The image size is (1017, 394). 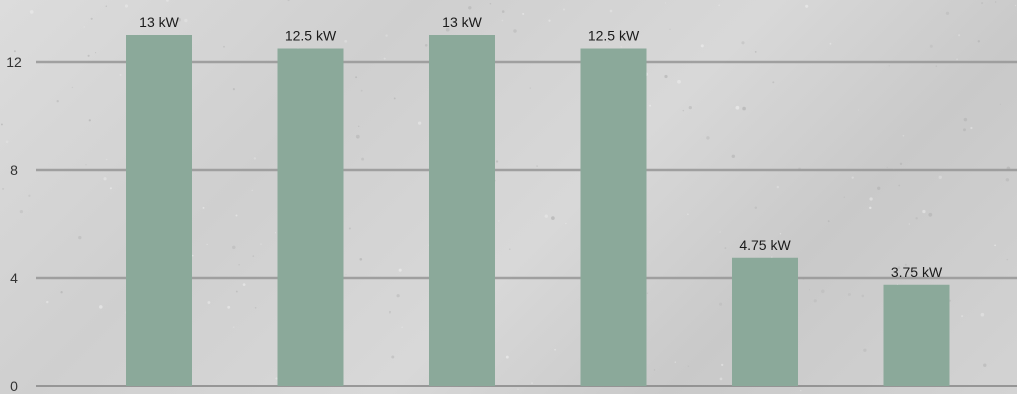 I want to click on y-tick-label: 12, so click(x=14, y=62).